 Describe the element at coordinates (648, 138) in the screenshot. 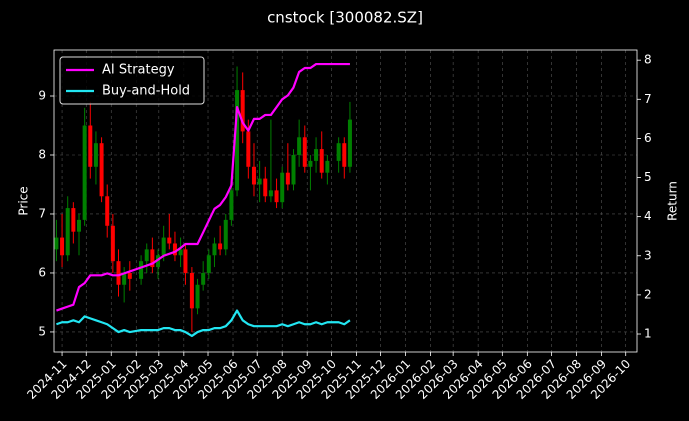

I see `y2-tick-label: 6` at that location.